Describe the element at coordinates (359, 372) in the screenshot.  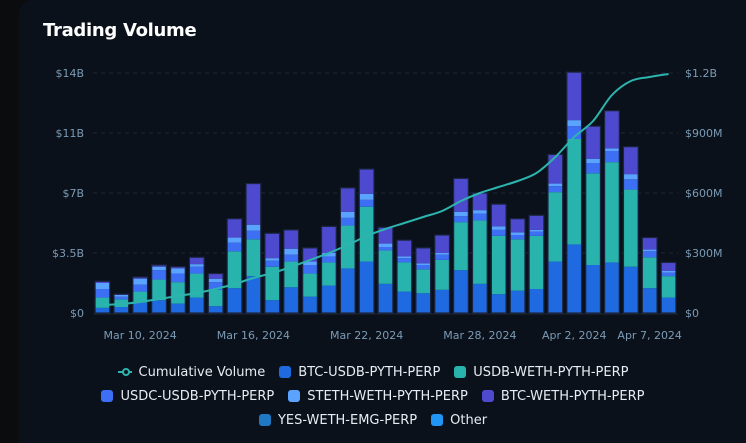
I see `legend-item-btc-usdb-pyth-perp: BTC-USDB-PYTH-PERP` at that location.